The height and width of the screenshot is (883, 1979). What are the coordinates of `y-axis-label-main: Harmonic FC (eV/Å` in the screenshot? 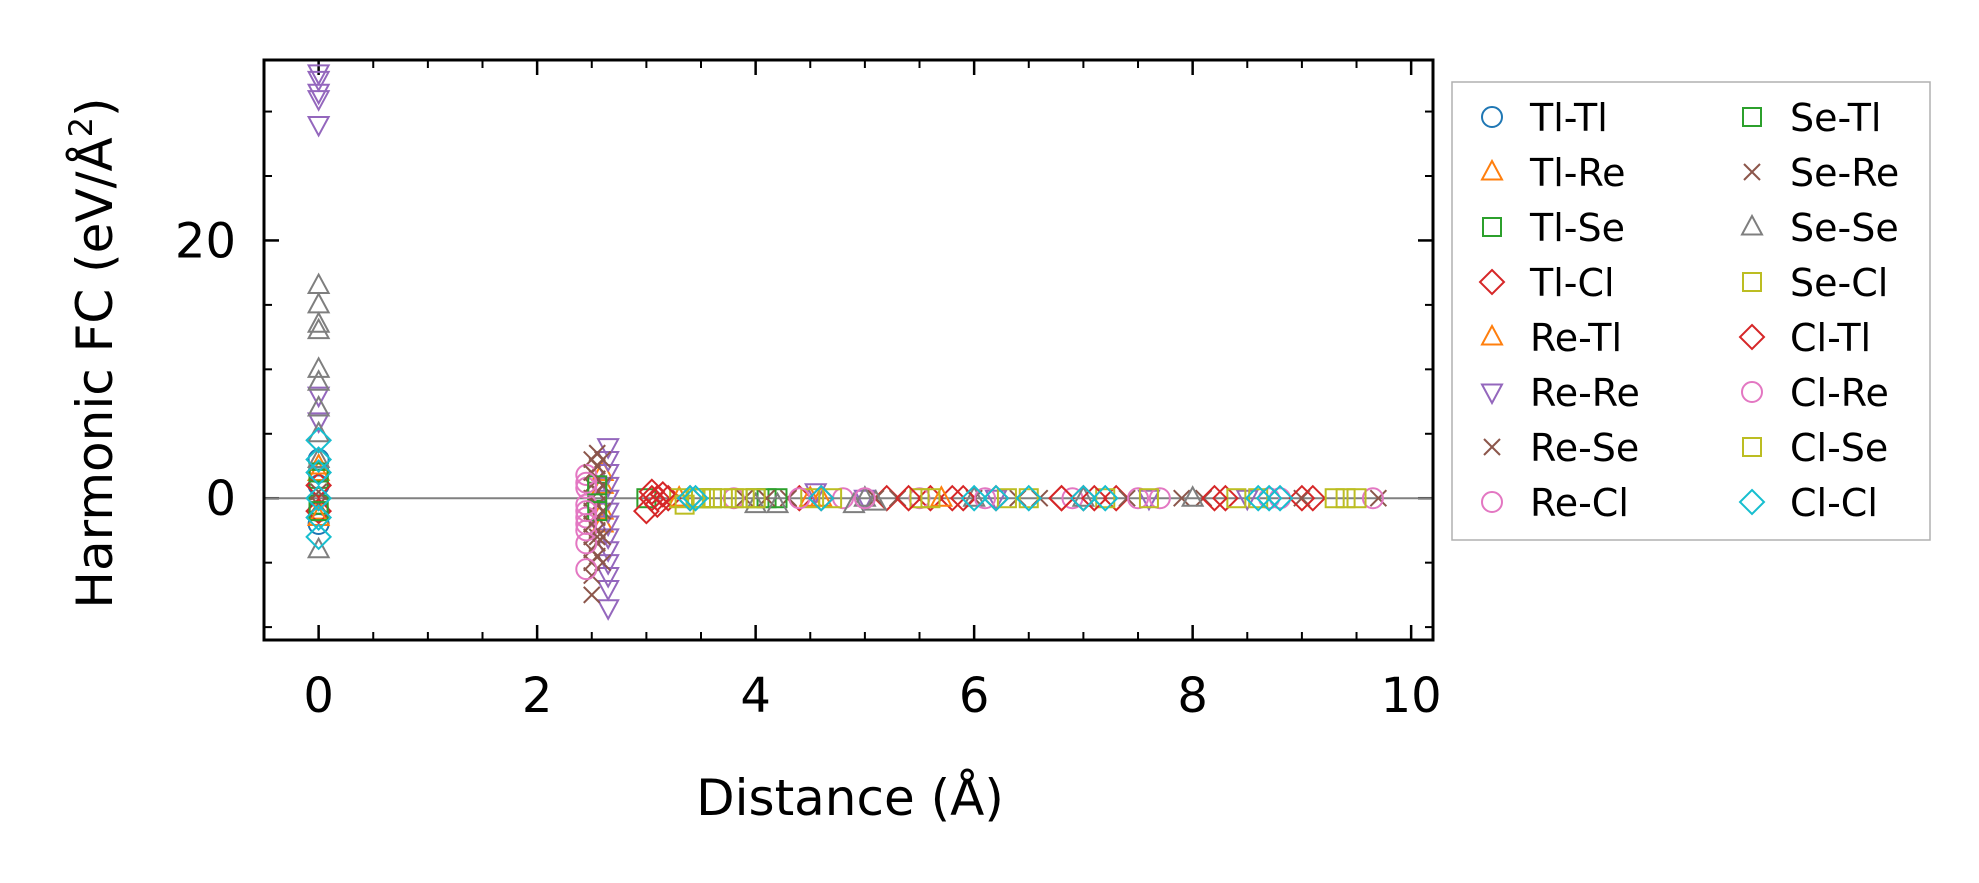 It's located at (95, 372).